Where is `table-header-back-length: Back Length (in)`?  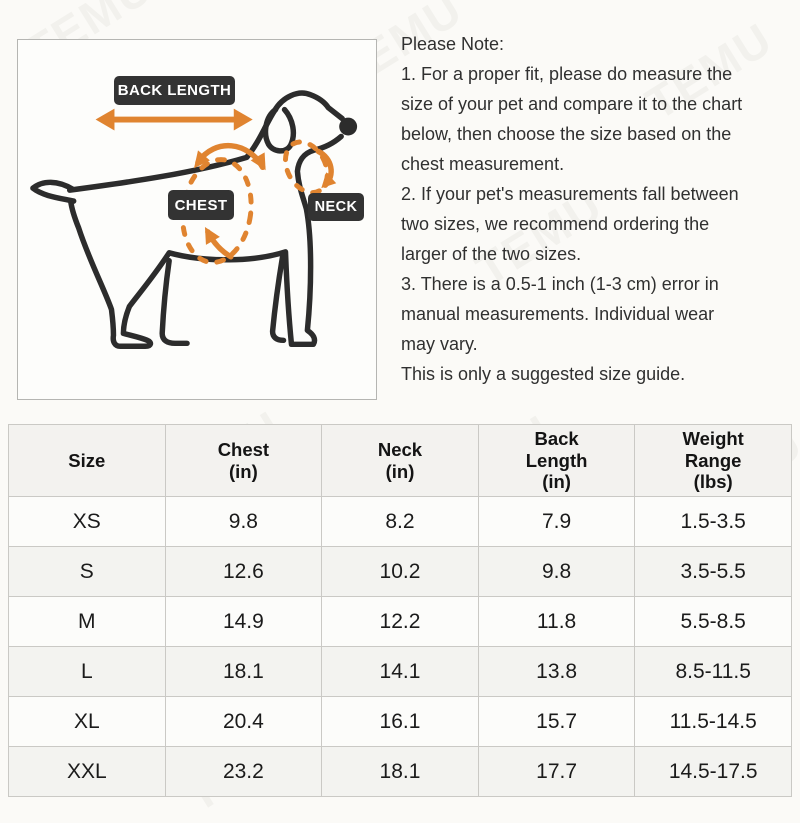 table-header-back-length: Back Length (in) is located at coordinates (556, 460).